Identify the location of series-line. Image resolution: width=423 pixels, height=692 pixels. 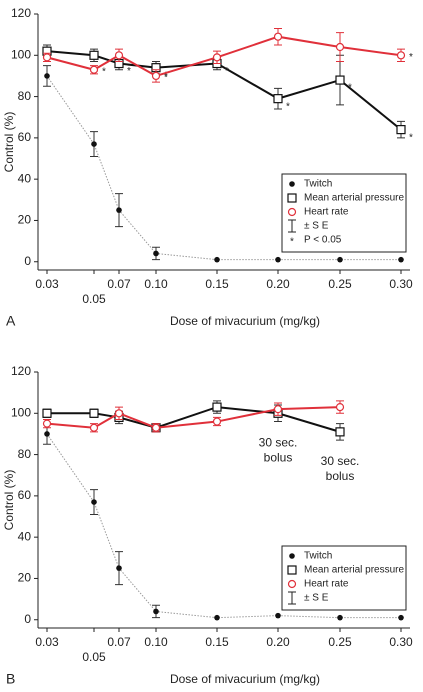
(224, 56).